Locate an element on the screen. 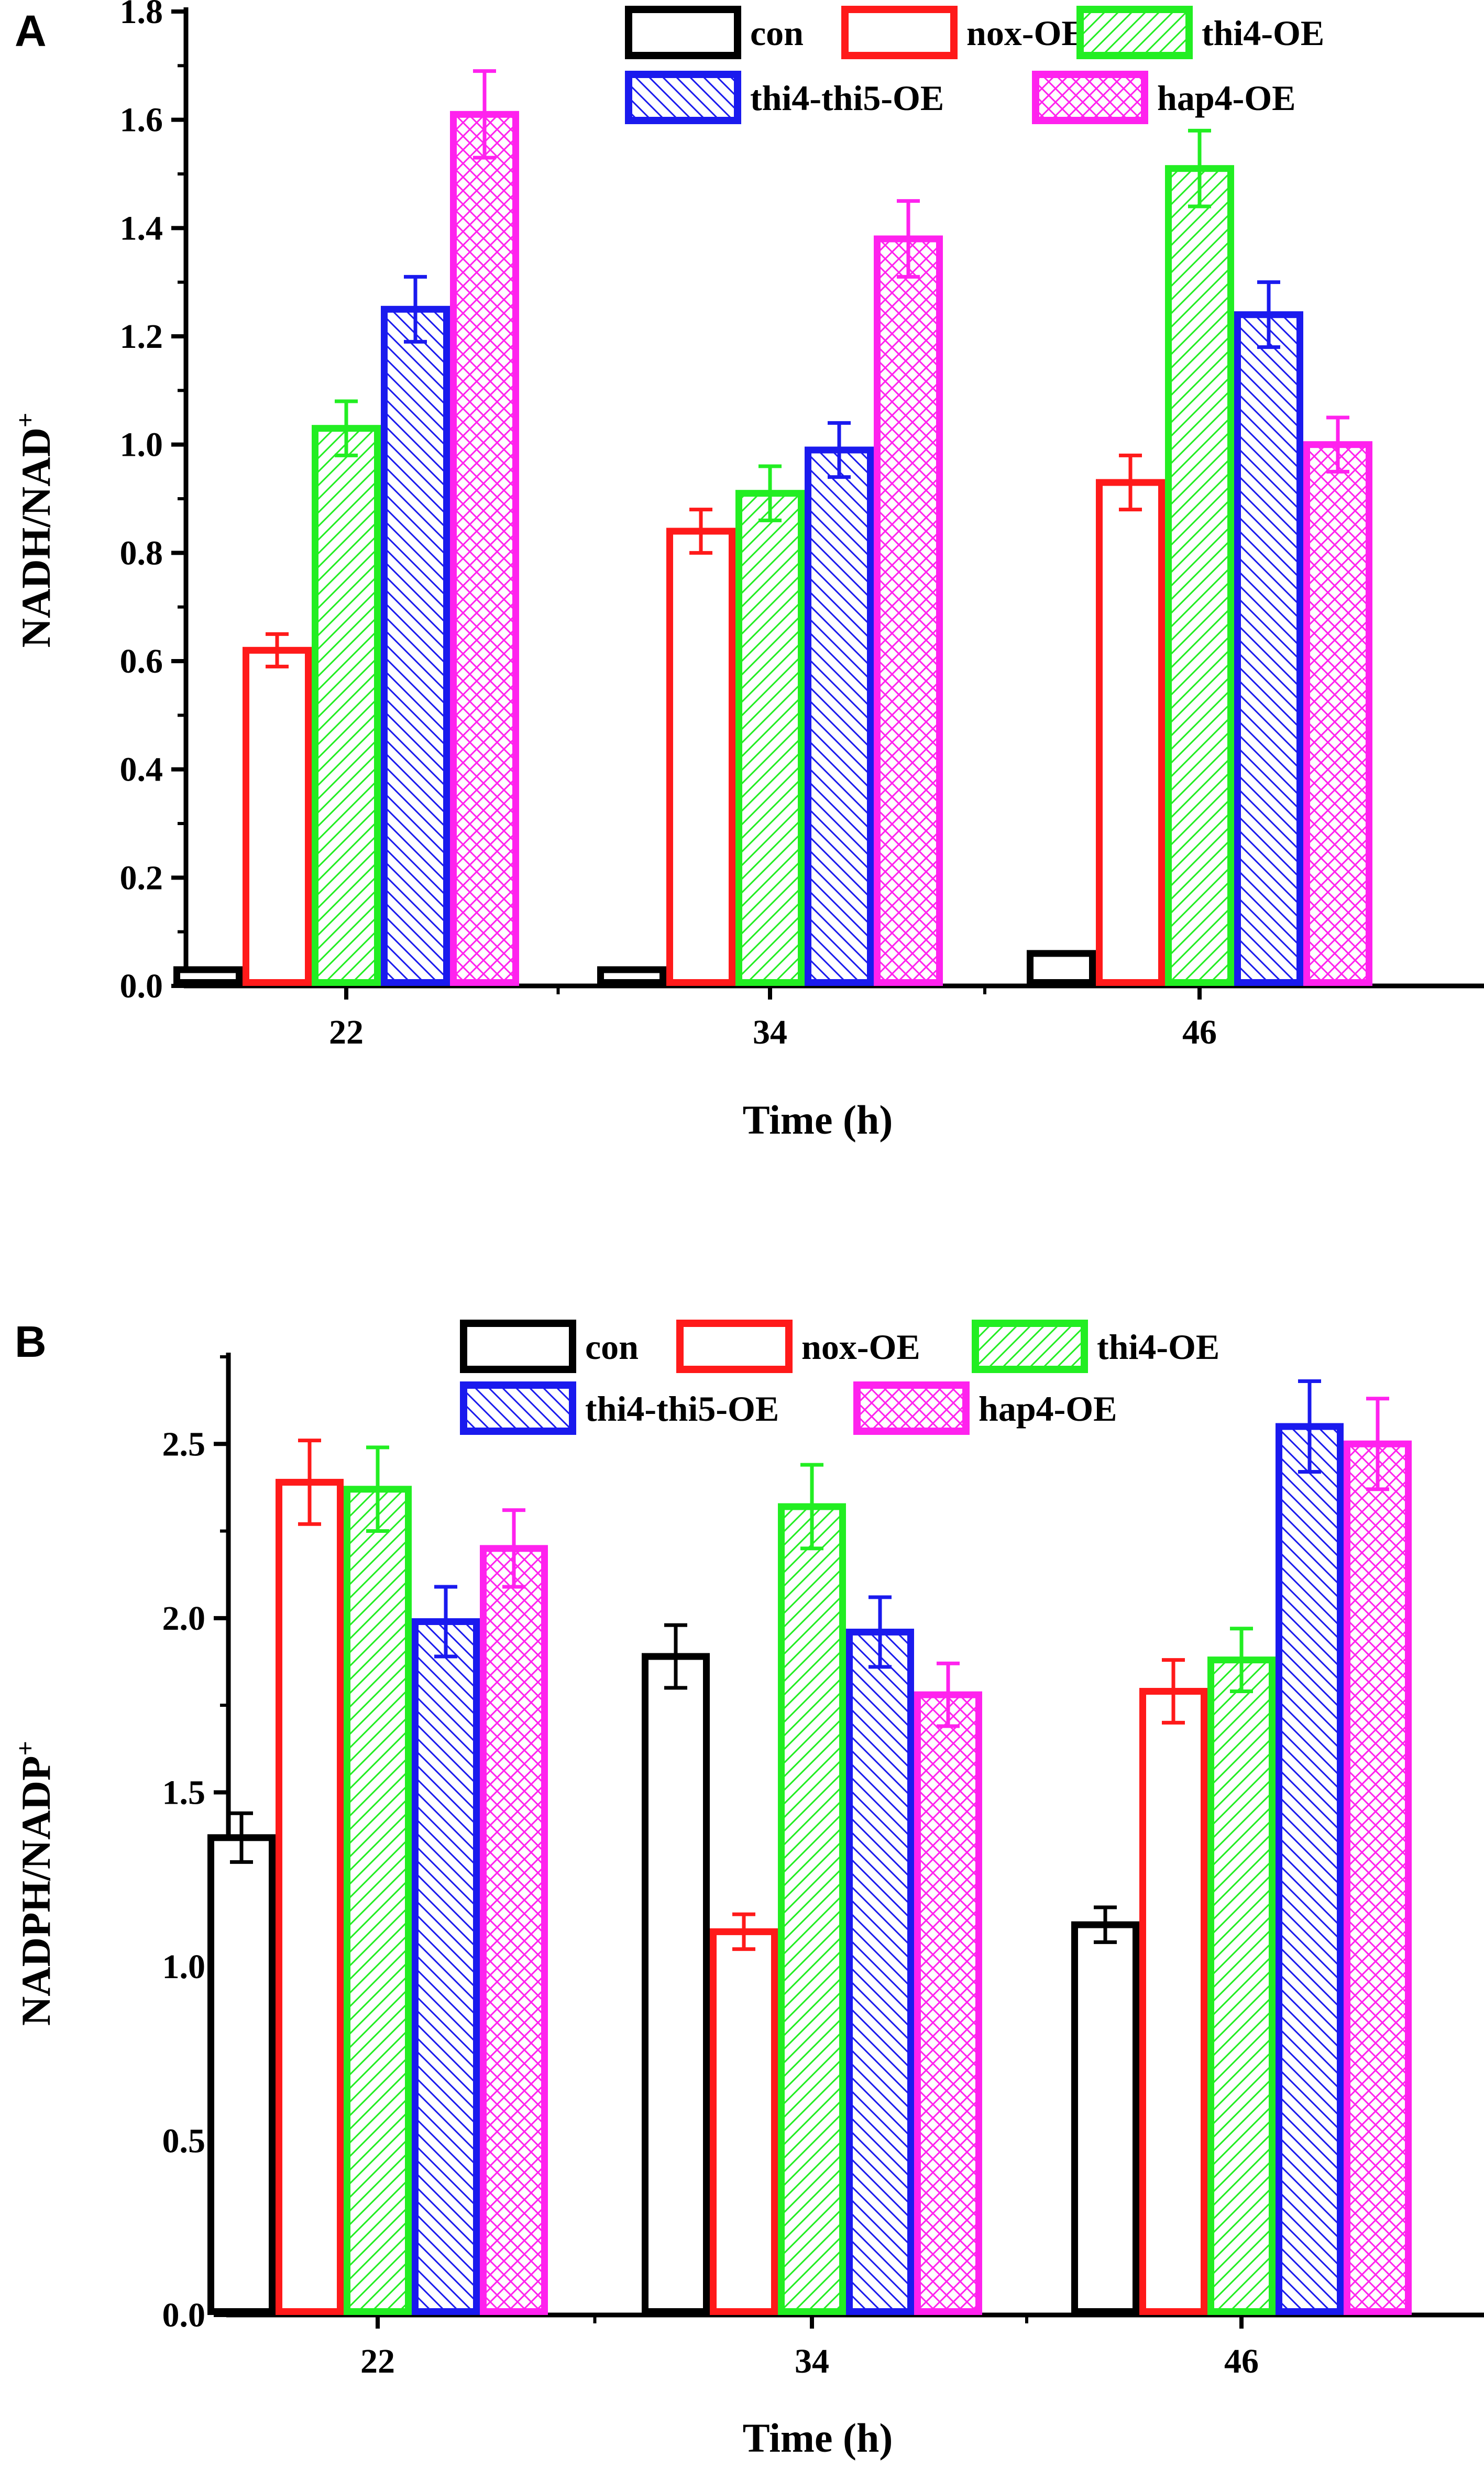 The image size is (1484, 2469). panel-a-y-axis-title-sup: + is located at coordinates (25, 421).